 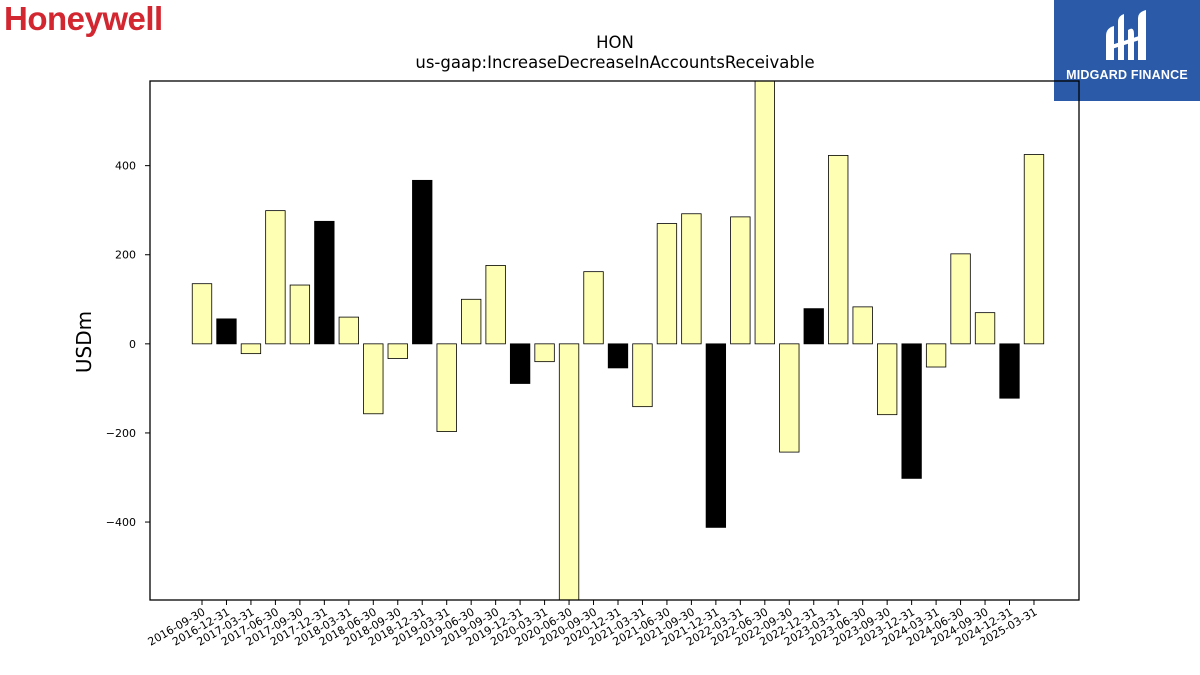 What do you see at coordinates (132, 344) in the screenshot?
I see `y-tick-label: 0` at bounding box center [132, 344].